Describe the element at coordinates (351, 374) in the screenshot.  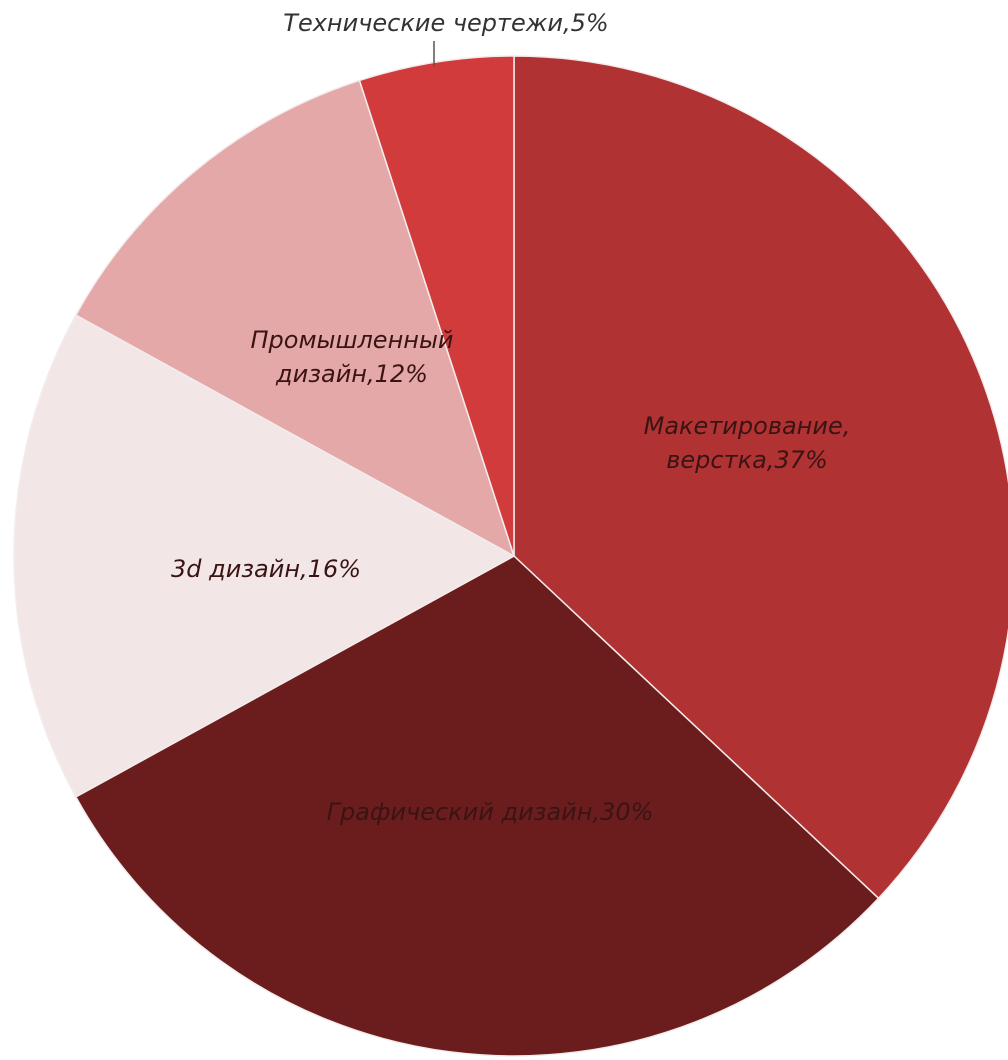
I see `data-label-line: дизайн,12%` at that location.